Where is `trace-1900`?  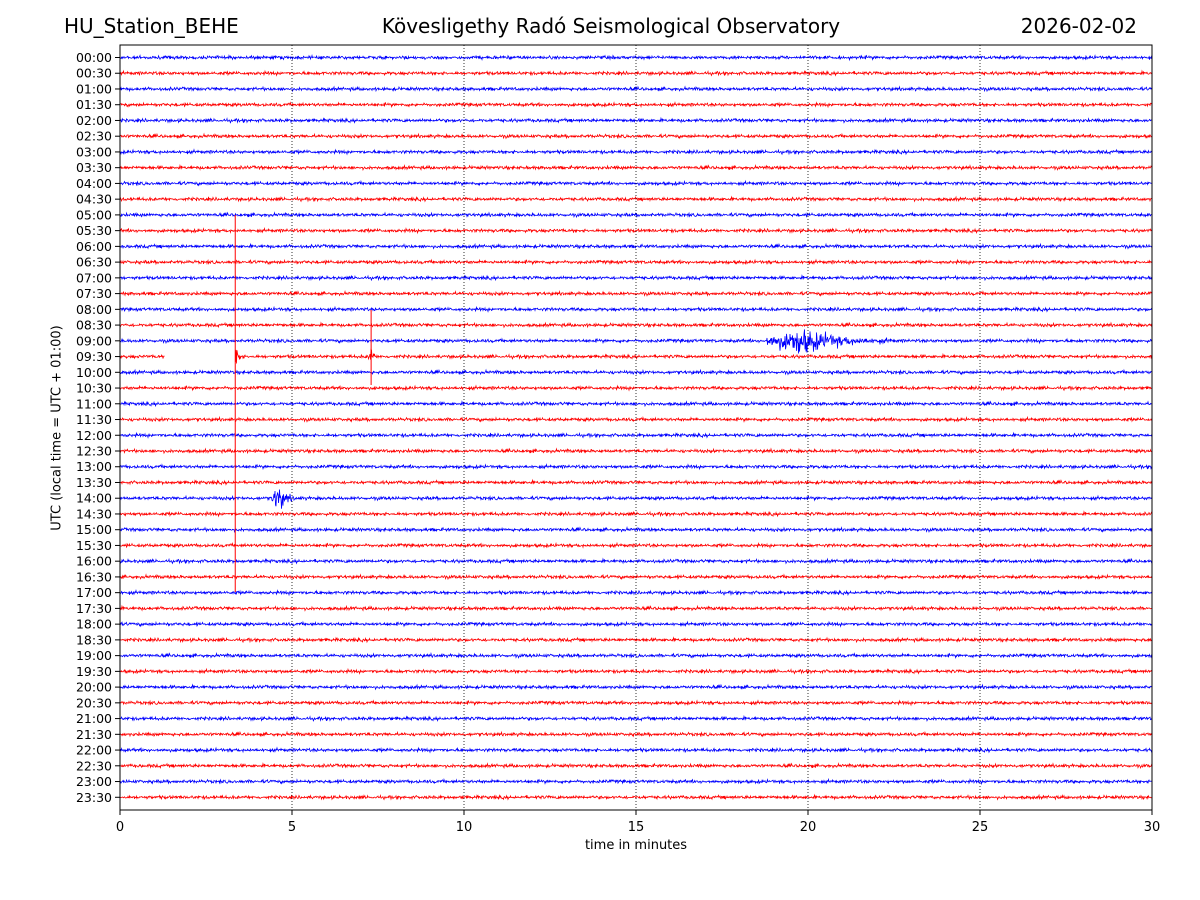 trace-1900 is located at coordinates (636, 655).